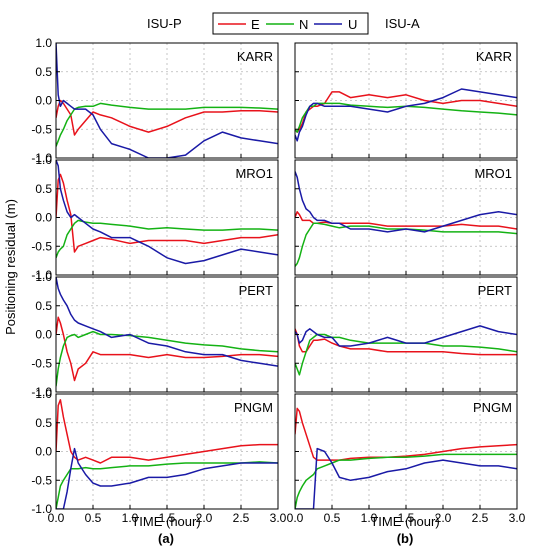 The image size is (535, 550). I want to click on y-axis-label: Positioning residual (m), so click(10, 267).